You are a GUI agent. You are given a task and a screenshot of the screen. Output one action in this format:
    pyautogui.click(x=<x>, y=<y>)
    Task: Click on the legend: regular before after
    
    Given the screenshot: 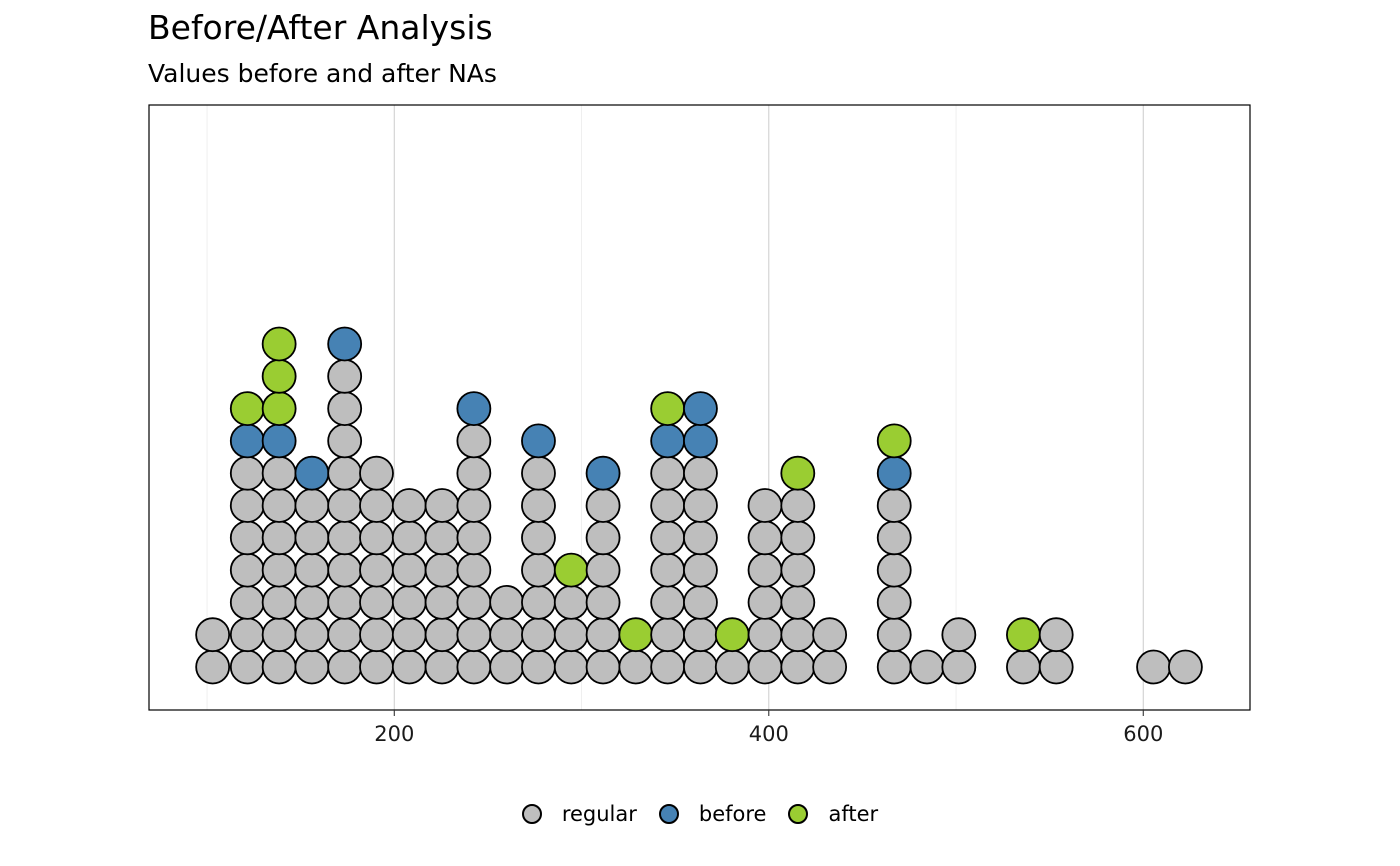 What is the action you would take?
    pyautogui.click(x=700, y=814)
    